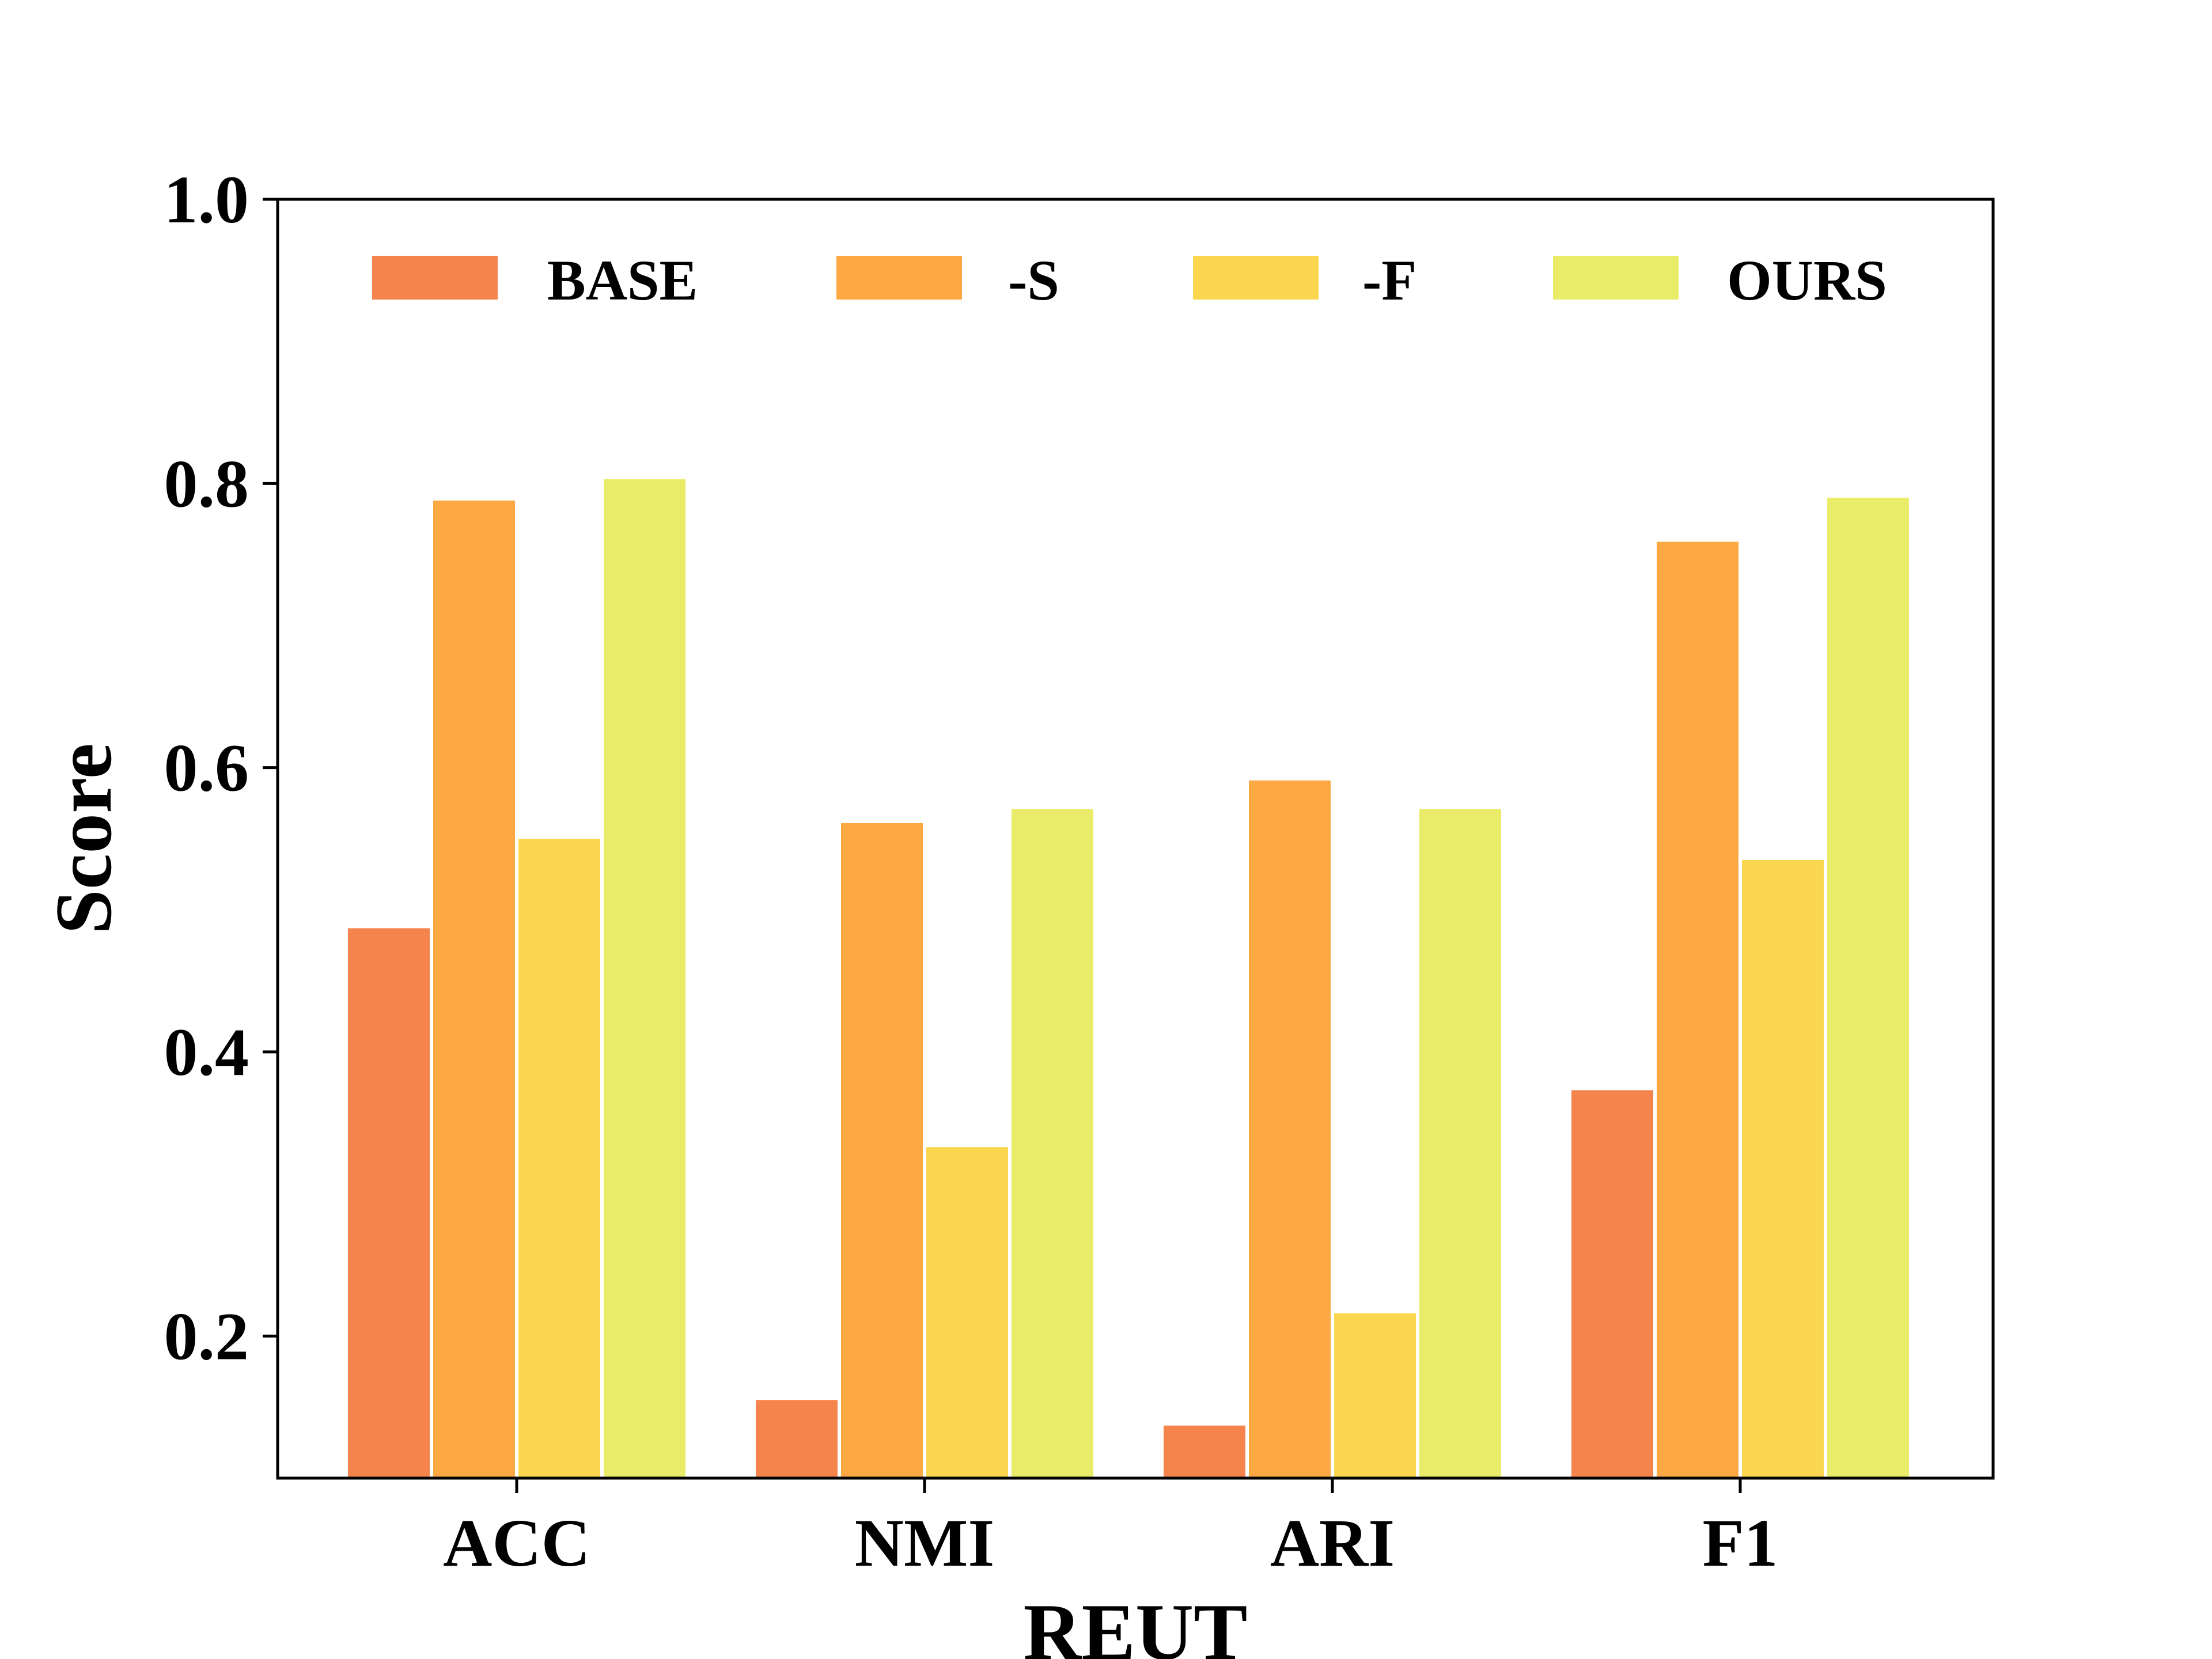  What do you see at coordinates (1460, 1143) in the screenshot?
I see `bar-ari-ours` at bounding box center [1460, 1143].